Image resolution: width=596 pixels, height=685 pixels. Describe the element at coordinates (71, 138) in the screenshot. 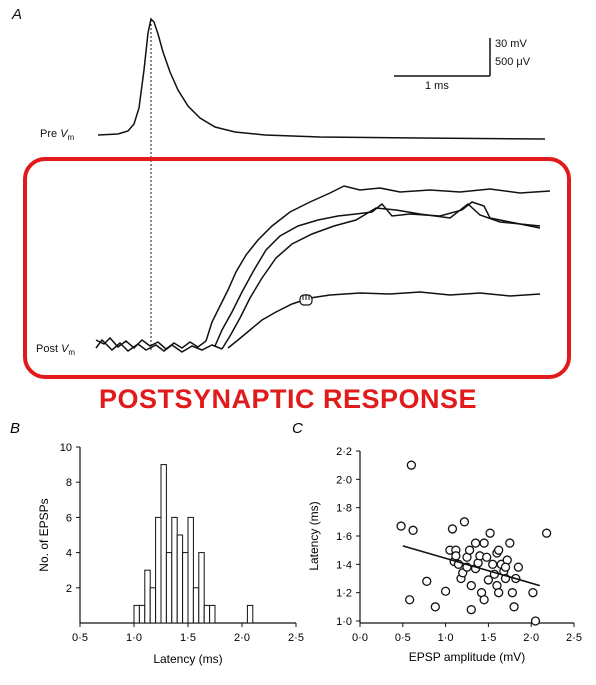

I see `pre-label-sub: m` at that location.